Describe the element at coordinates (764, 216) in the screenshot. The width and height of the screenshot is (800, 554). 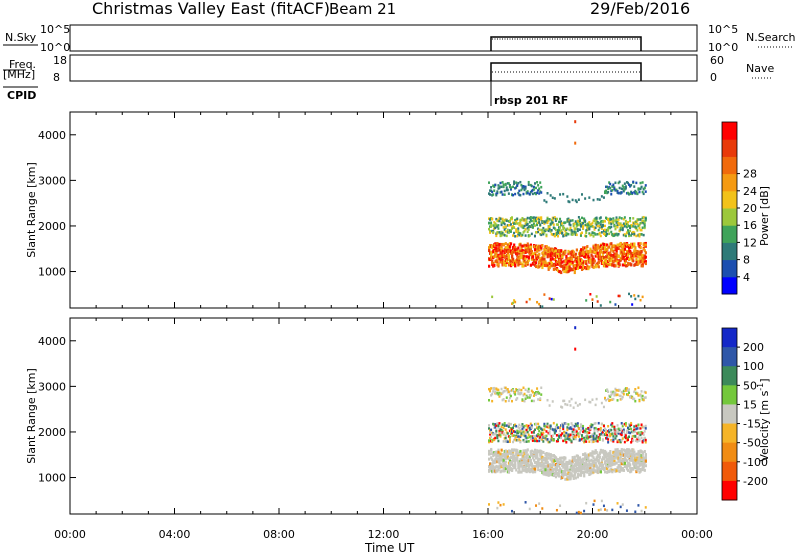
I see `power-colorbar-label: Power [dB]` at that location.